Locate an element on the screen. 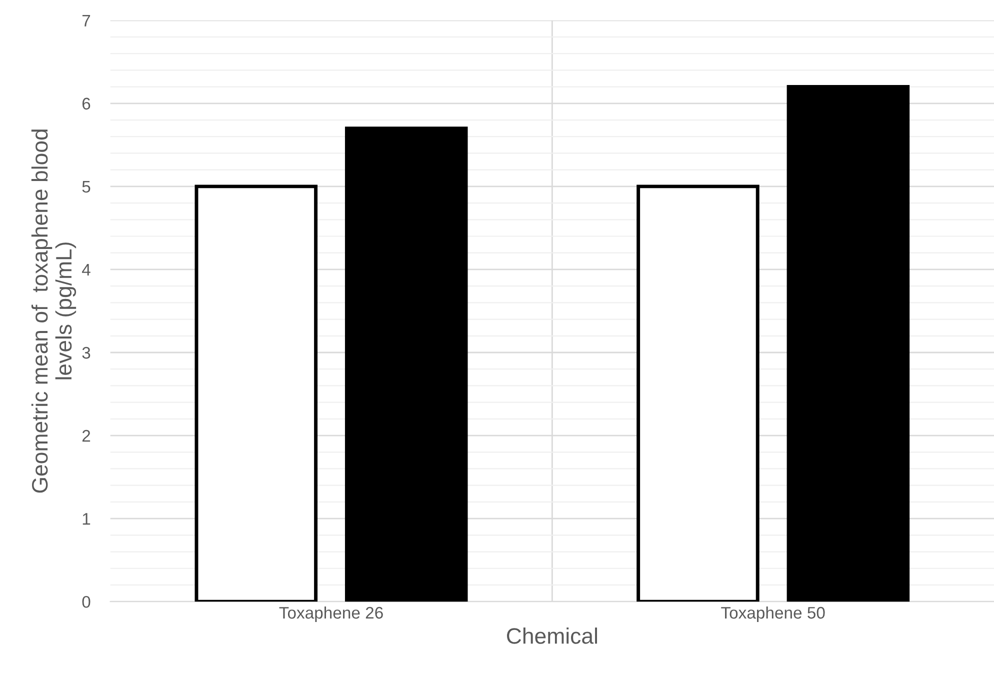  y-tick-label: 1 is located at coordinates (86, 519).